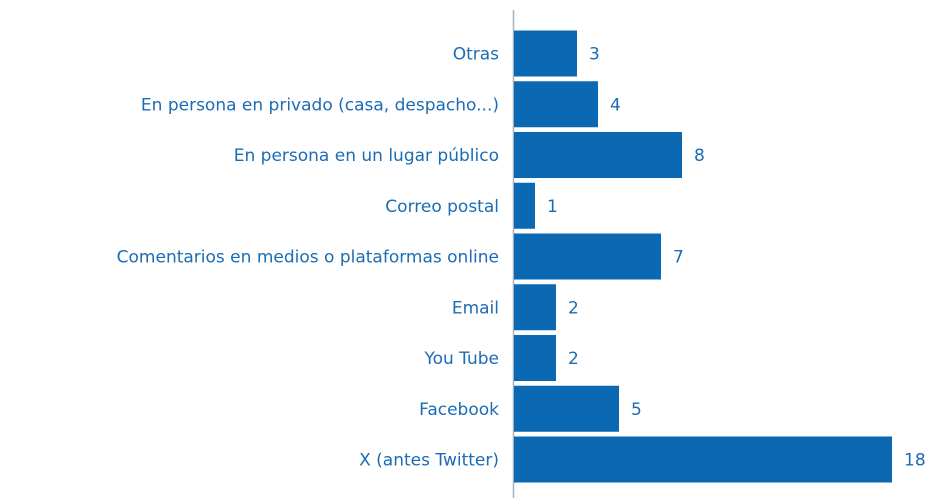 This screenshot has height=501, width=950. What do you see at coordinates (636, 410) in the screenshot?
I see `value-label: 5` at bounding box center [636, 410].